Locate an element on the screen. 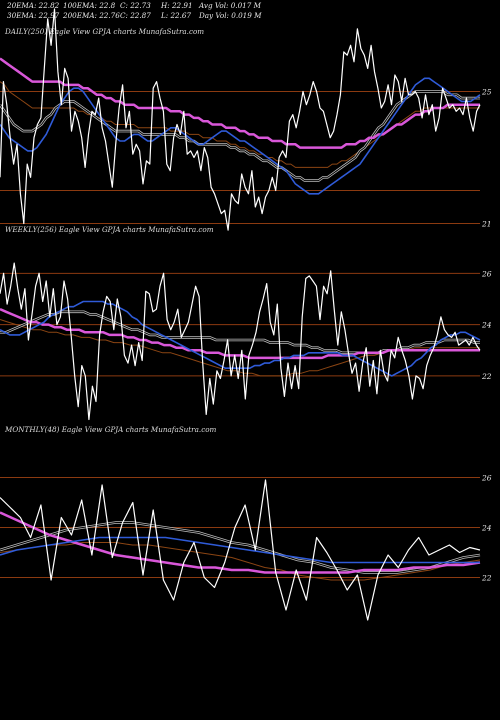 The image size is (500, 720). header-100ema: 100EMA: 22.8 is located at coordinates (89, 5).